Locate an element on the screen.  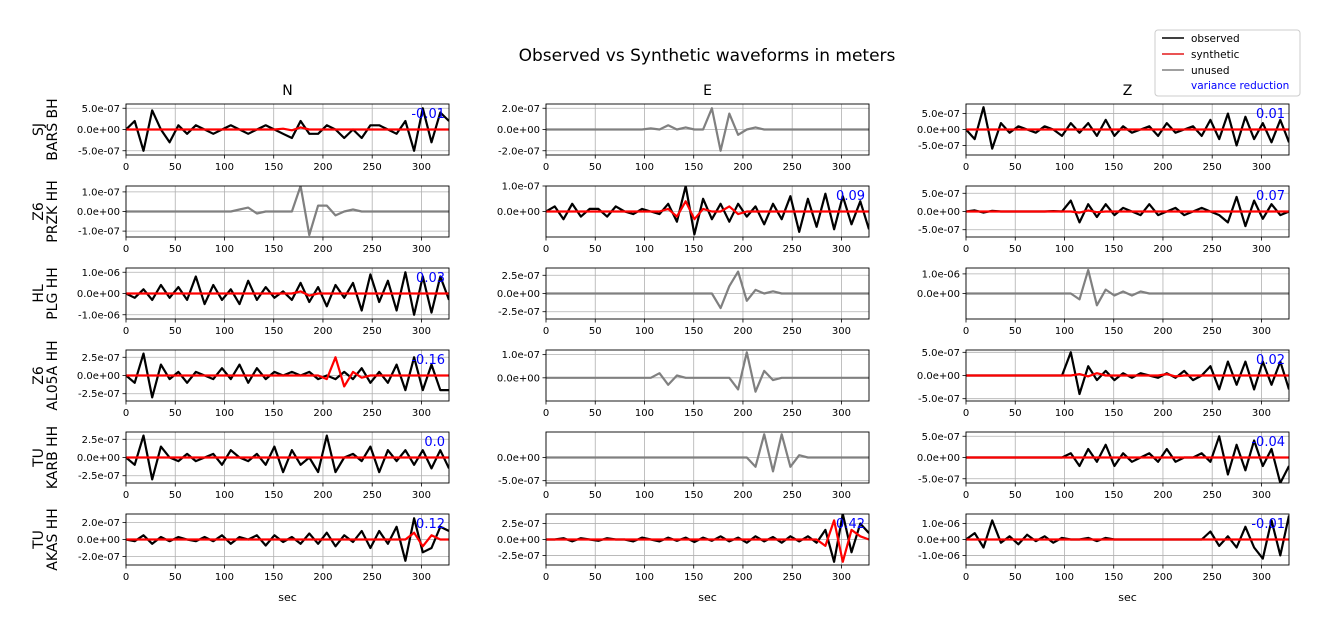
x-axis-label: sec is located at coordinates (707, 597).